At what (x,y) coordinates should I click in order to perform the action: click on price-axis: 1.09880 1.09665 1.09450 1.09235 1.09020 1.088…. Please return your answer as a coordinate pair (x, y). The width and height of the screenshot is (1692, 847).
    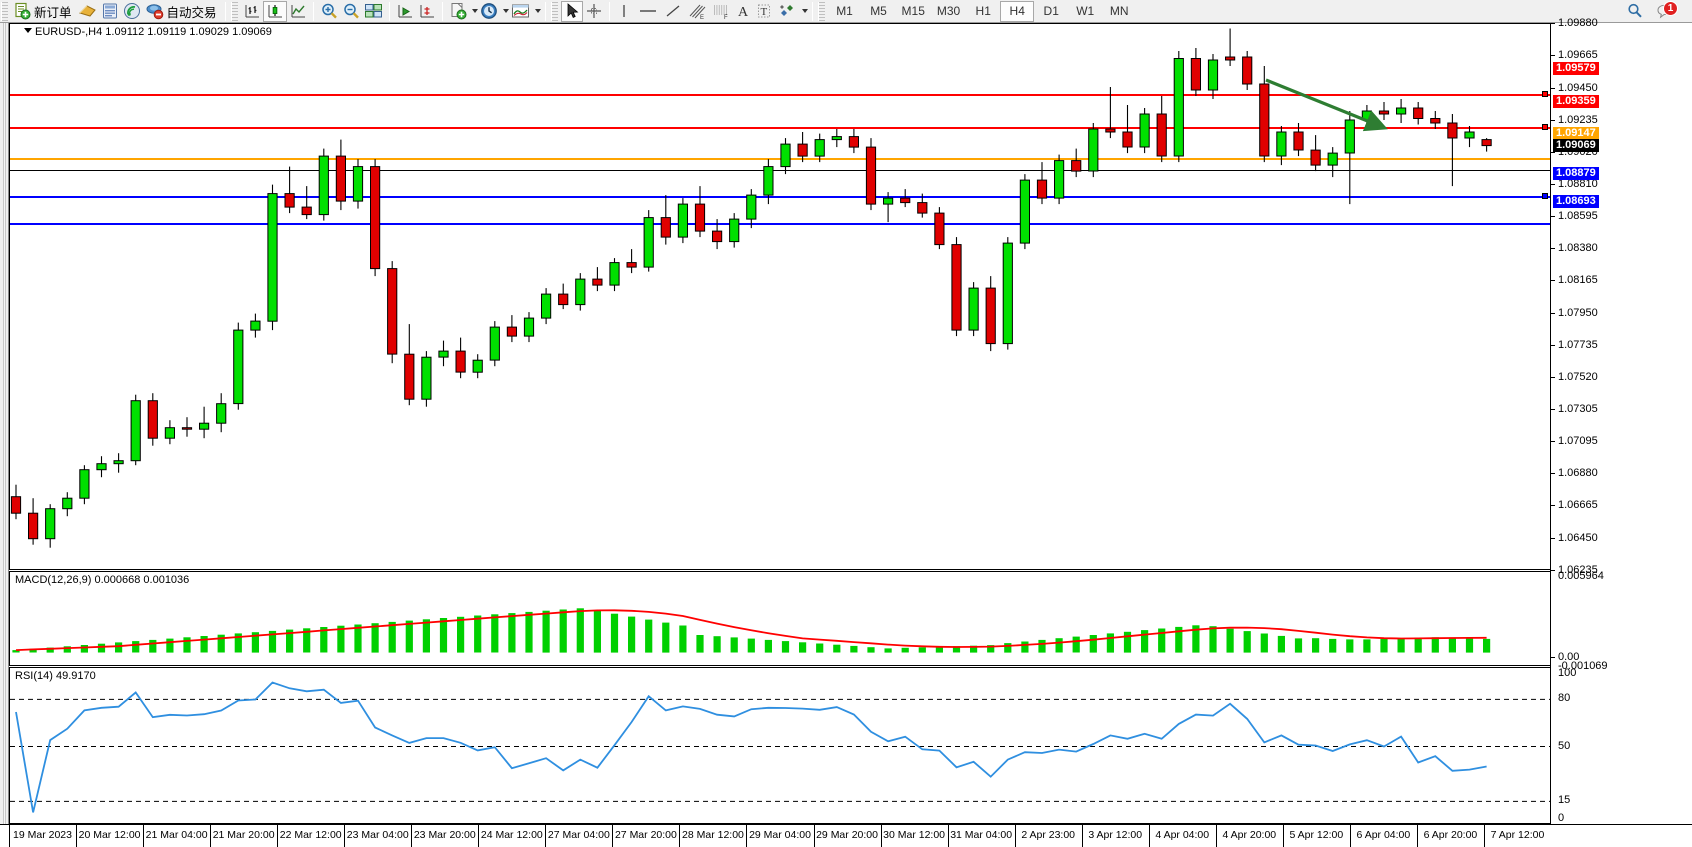
    Looking at the image, I should click on (1621, 420).